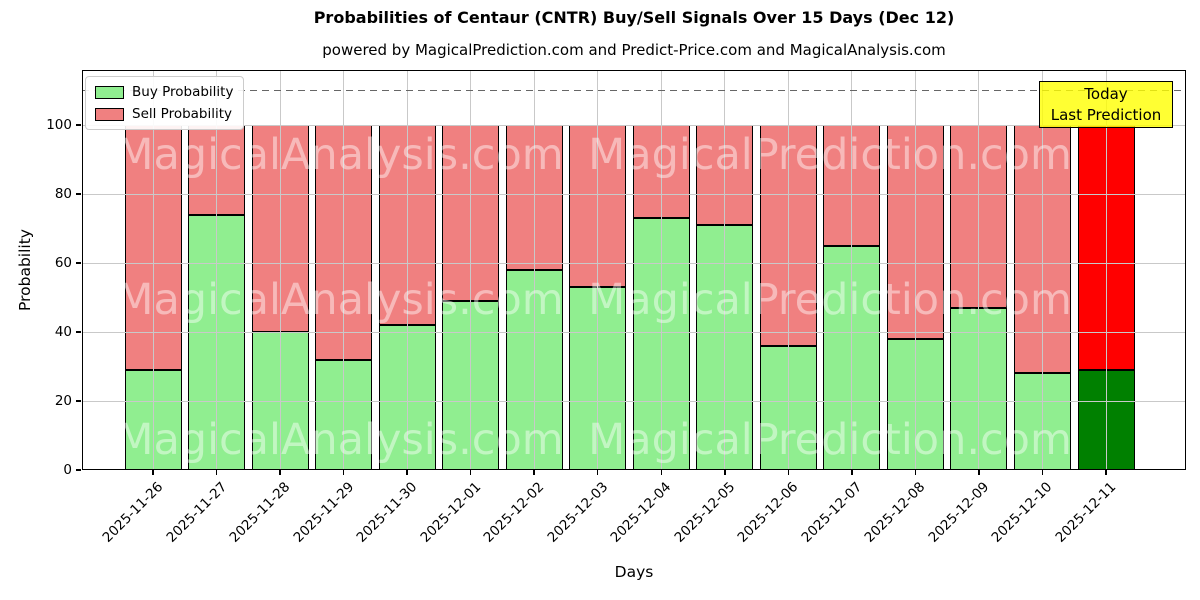 This screenshot has width=1200, height=600. I want to click on legend-item-buy: Buy Probability, so click(164, 92).